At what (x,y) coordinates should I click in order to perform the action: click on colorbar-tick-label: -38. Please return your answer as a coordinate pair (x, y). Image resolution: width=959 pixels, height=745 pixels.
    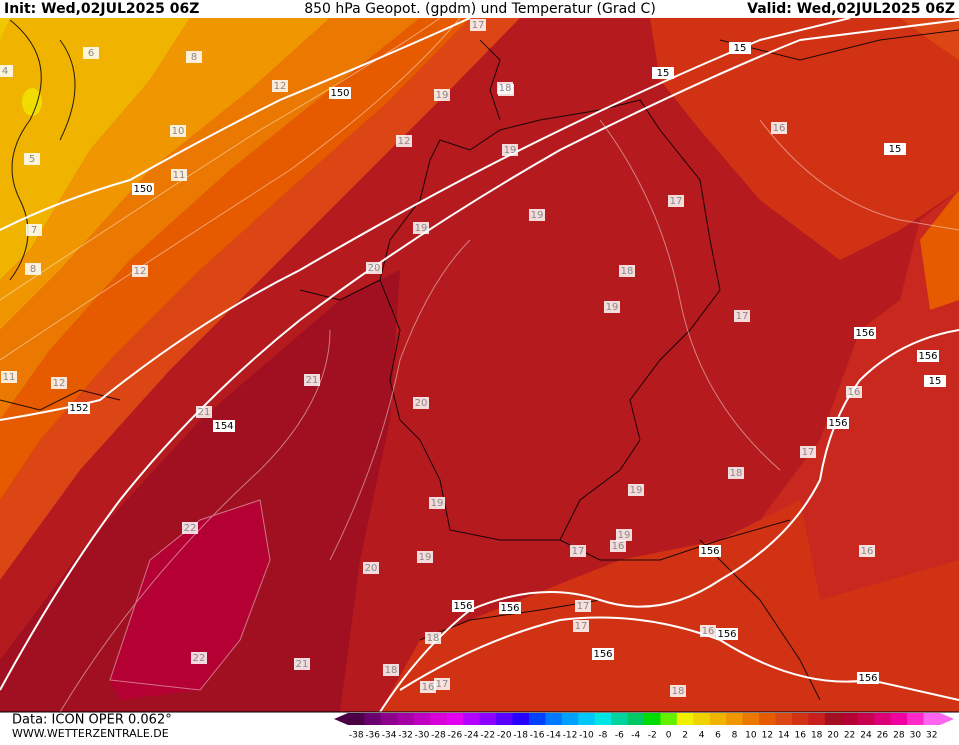
    Looking at the image, I should click on (356, 736).